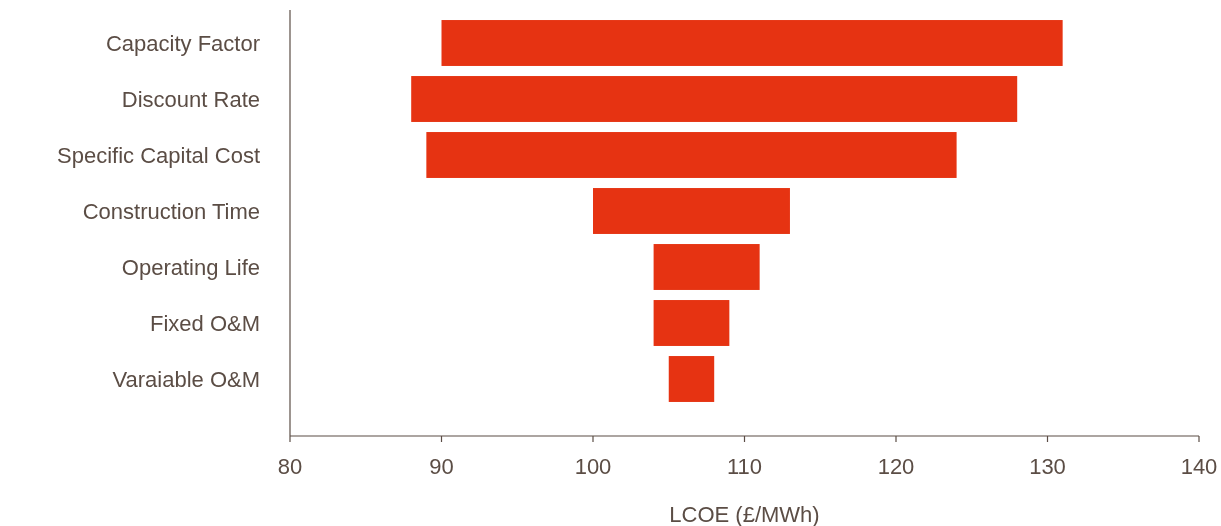  I want to click on y-tick-label: Construction Time, so click(171, 211).